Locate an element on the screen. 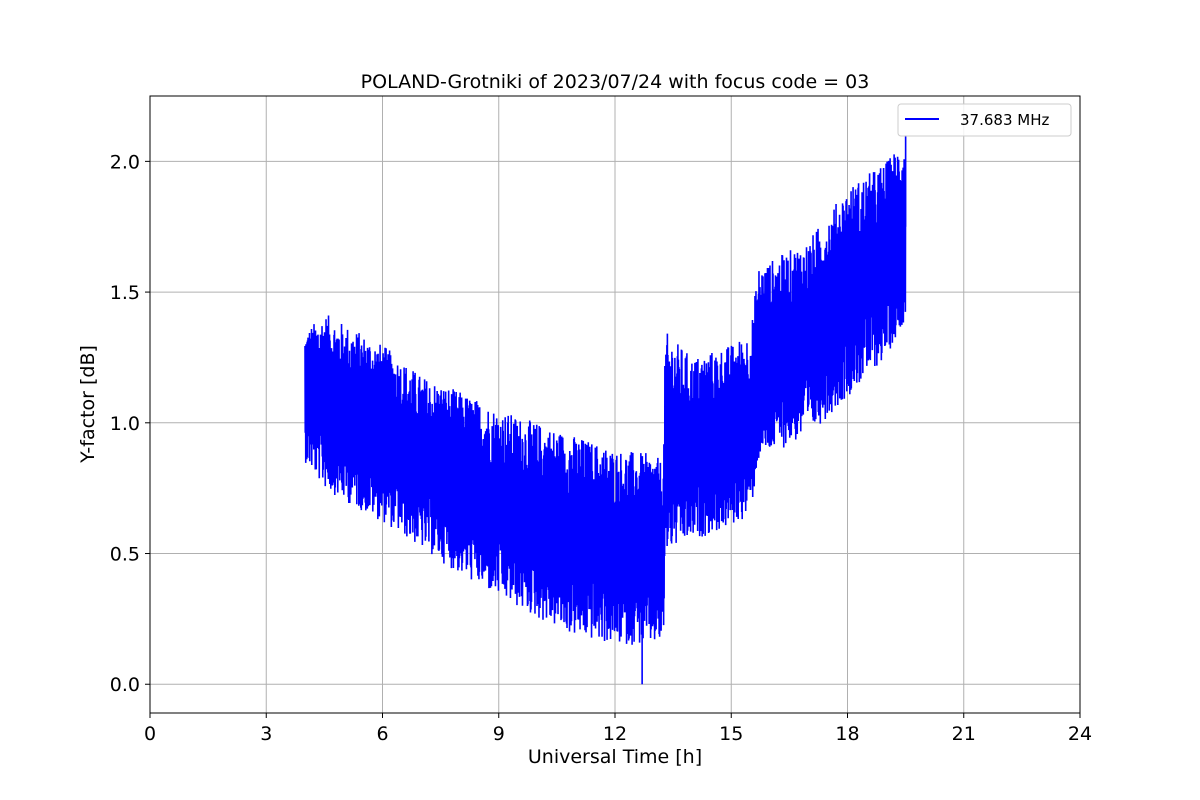 This screenshot has height=800, width=1200. y-tick-label: 1.5 is located at coordinates (125, 293).